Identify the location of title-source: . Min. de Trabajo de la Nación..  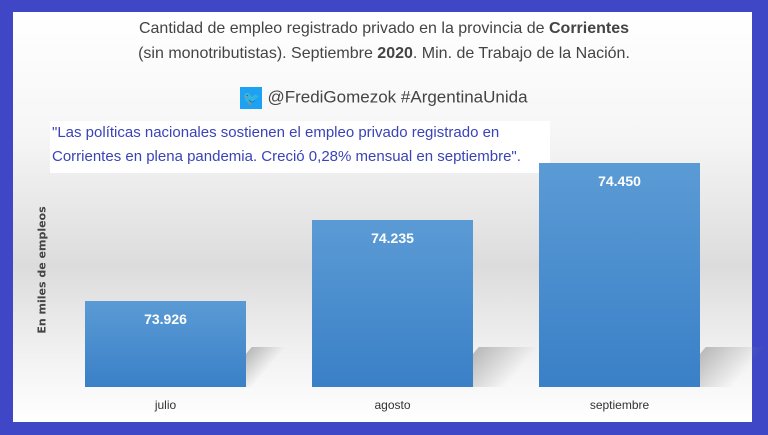
(521, 53).